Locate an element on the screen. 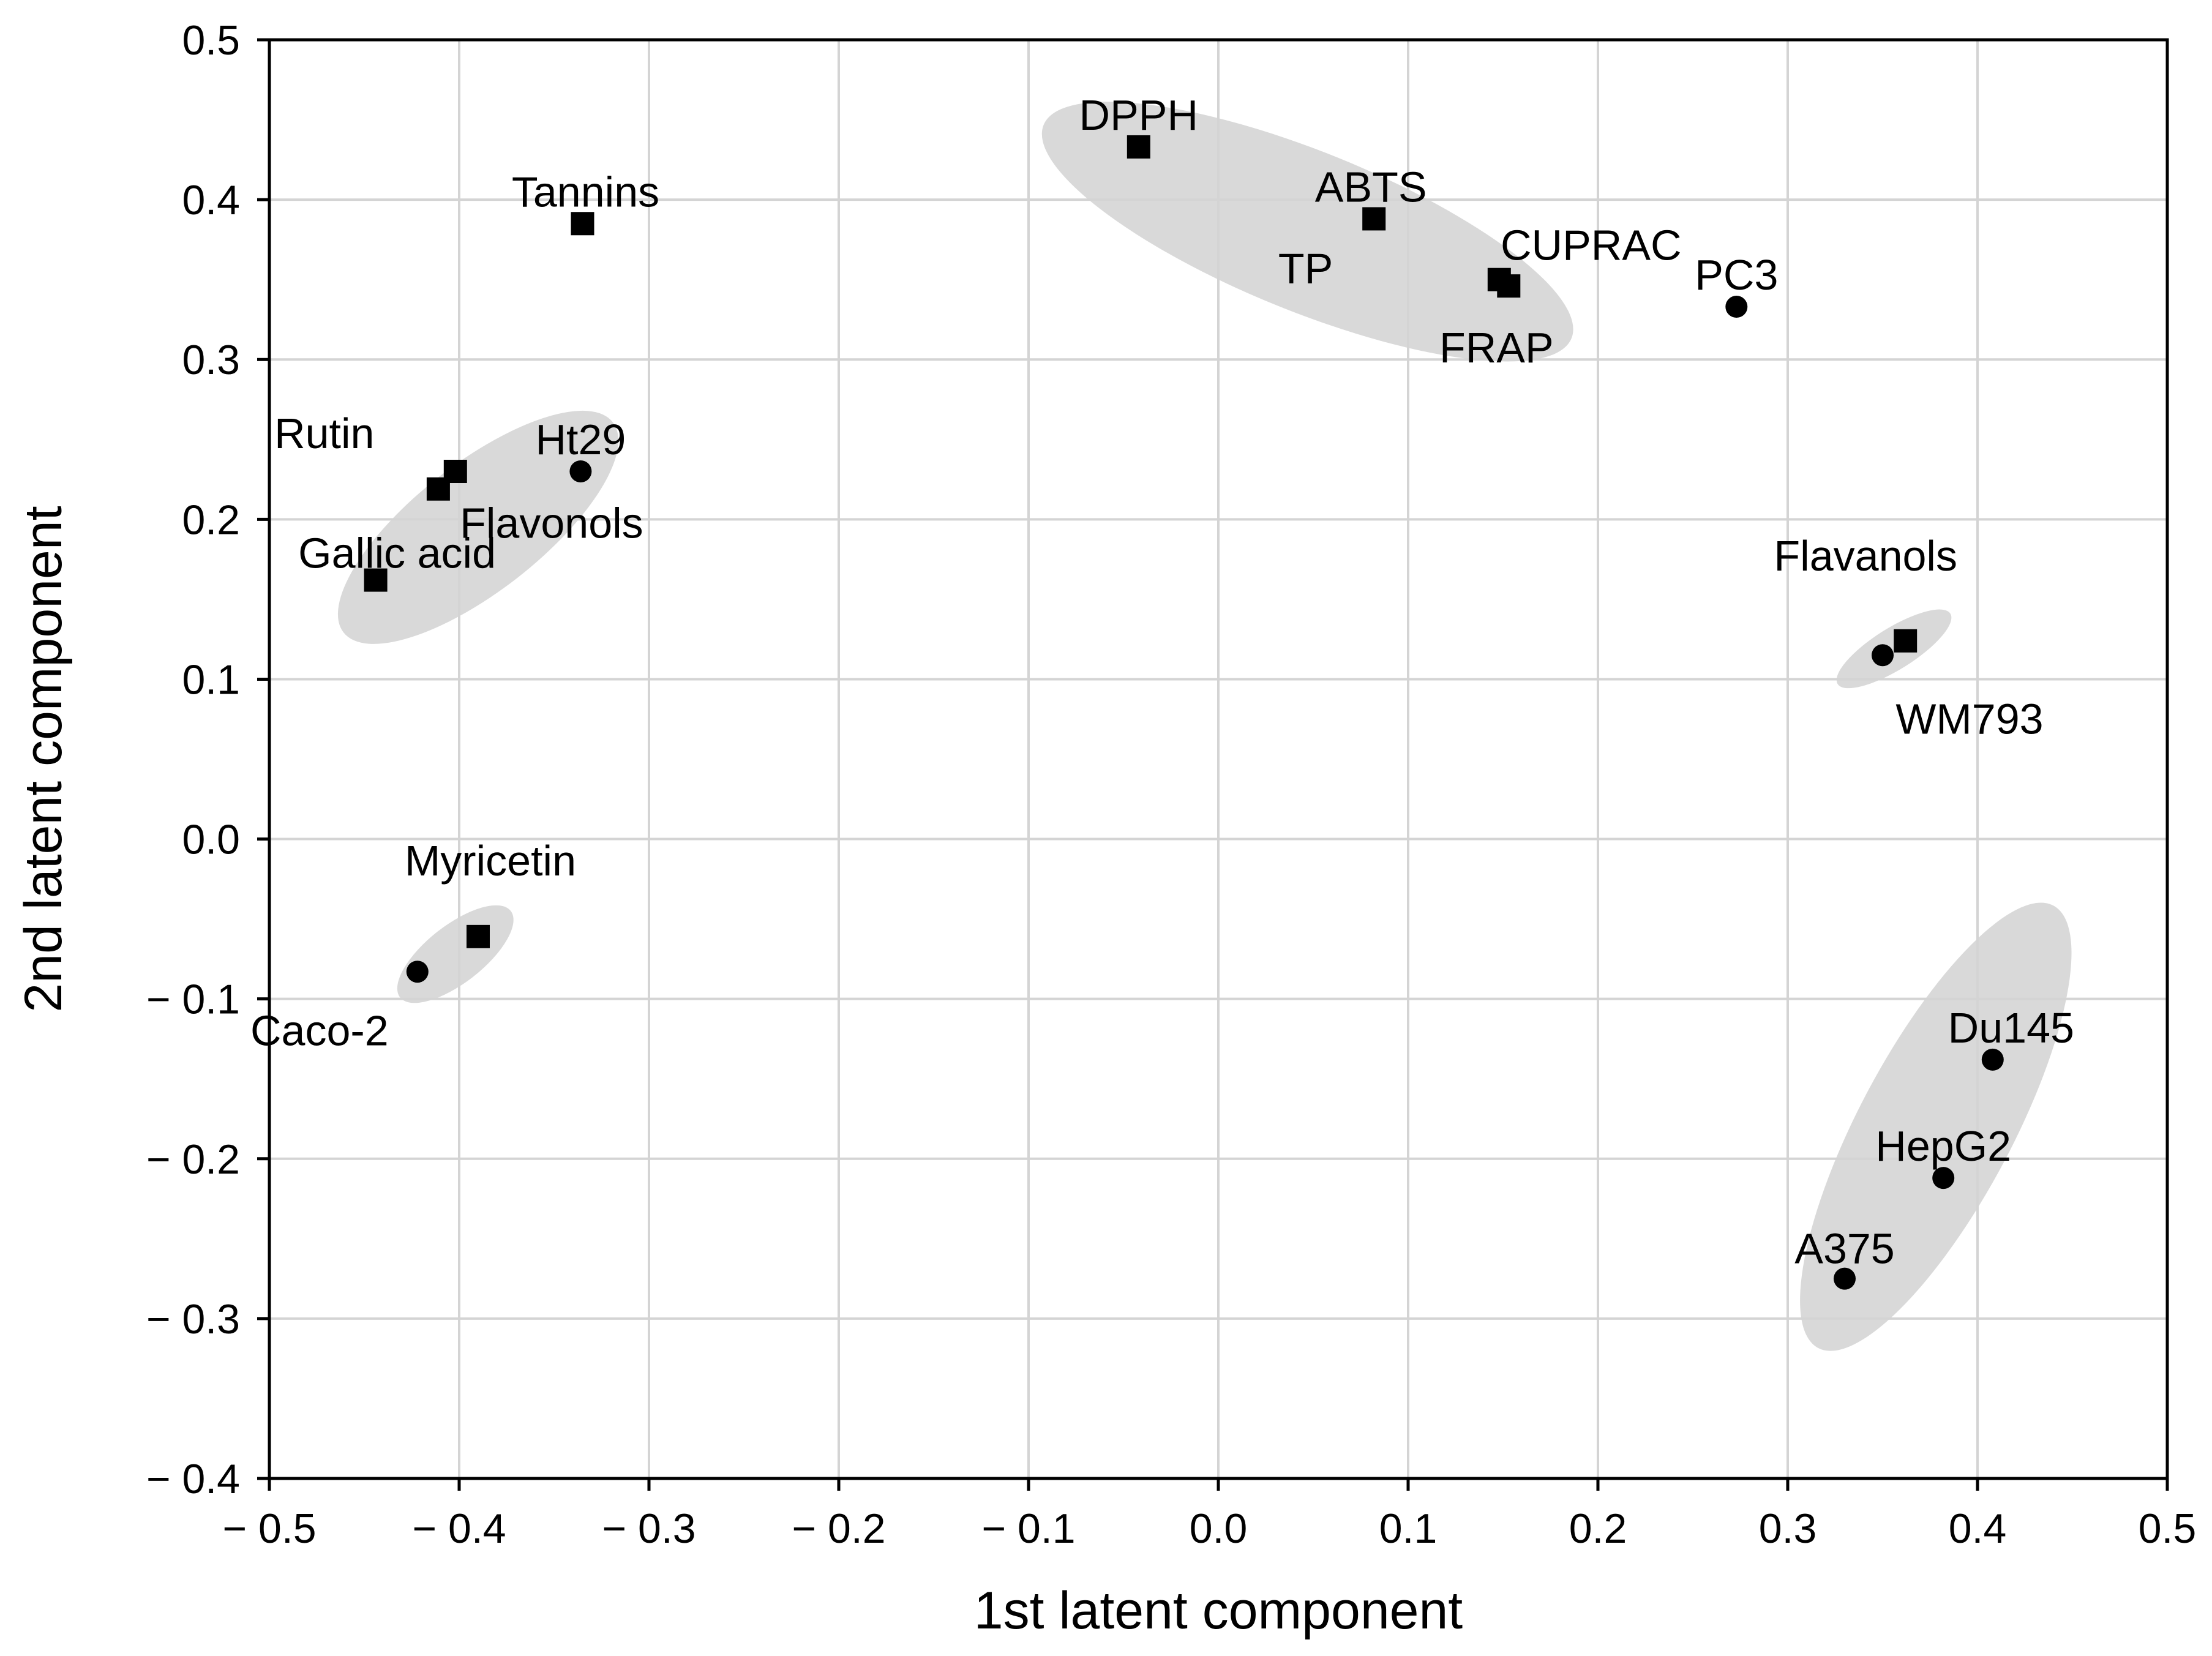  point-label: Myricetin is located at coordinates (490, 861).